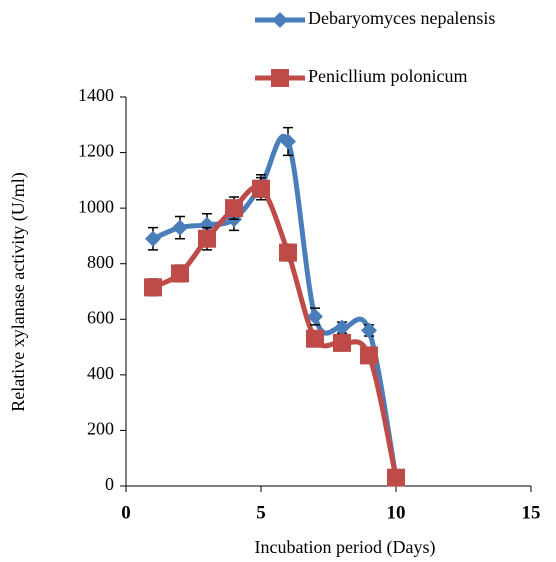 The height and width of the screenshot is (562, 556). I want to click on y-tick-label: 1000, so click(96, 206).